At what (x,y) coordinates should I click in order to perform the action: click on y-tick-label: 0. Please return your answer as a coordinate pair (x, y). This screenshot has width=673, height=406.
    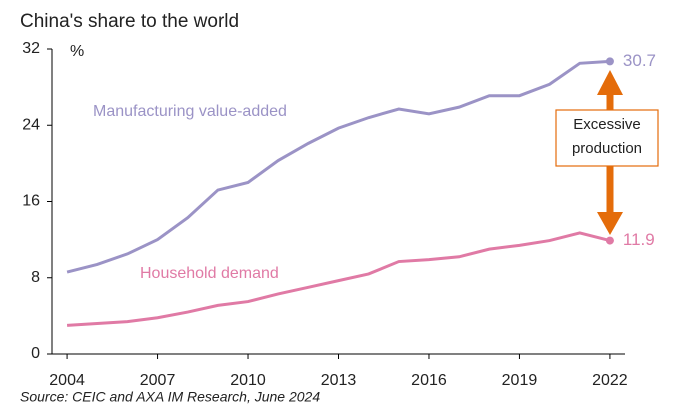
    Looking at the image, I should click on (35, 353).